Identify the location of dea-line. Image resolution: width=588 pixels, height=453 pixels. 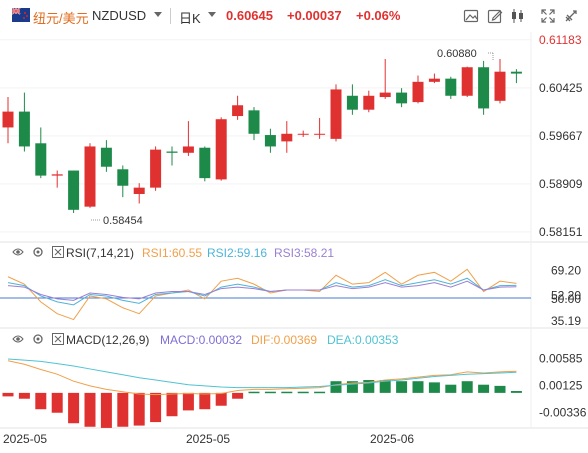
(262, 373).